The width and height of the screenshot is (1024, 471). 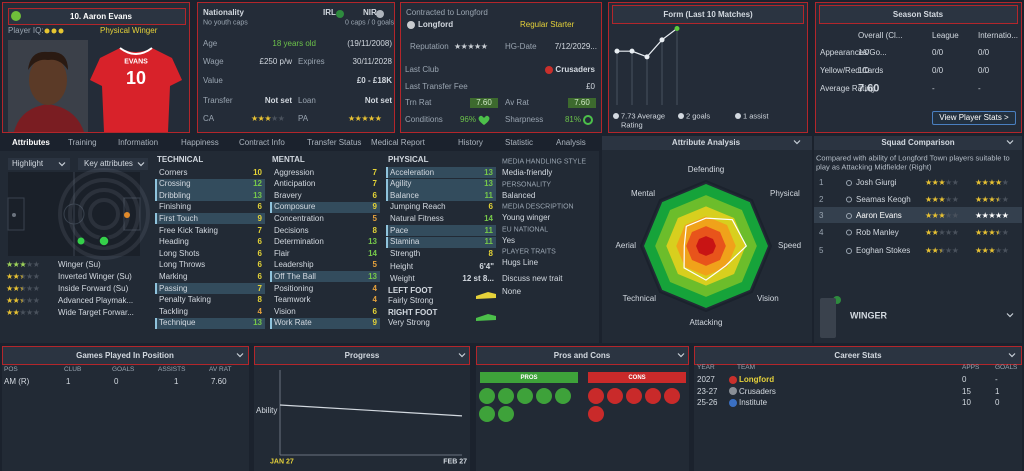 I want to click on label: AM (R), so click(x=17, y=381).